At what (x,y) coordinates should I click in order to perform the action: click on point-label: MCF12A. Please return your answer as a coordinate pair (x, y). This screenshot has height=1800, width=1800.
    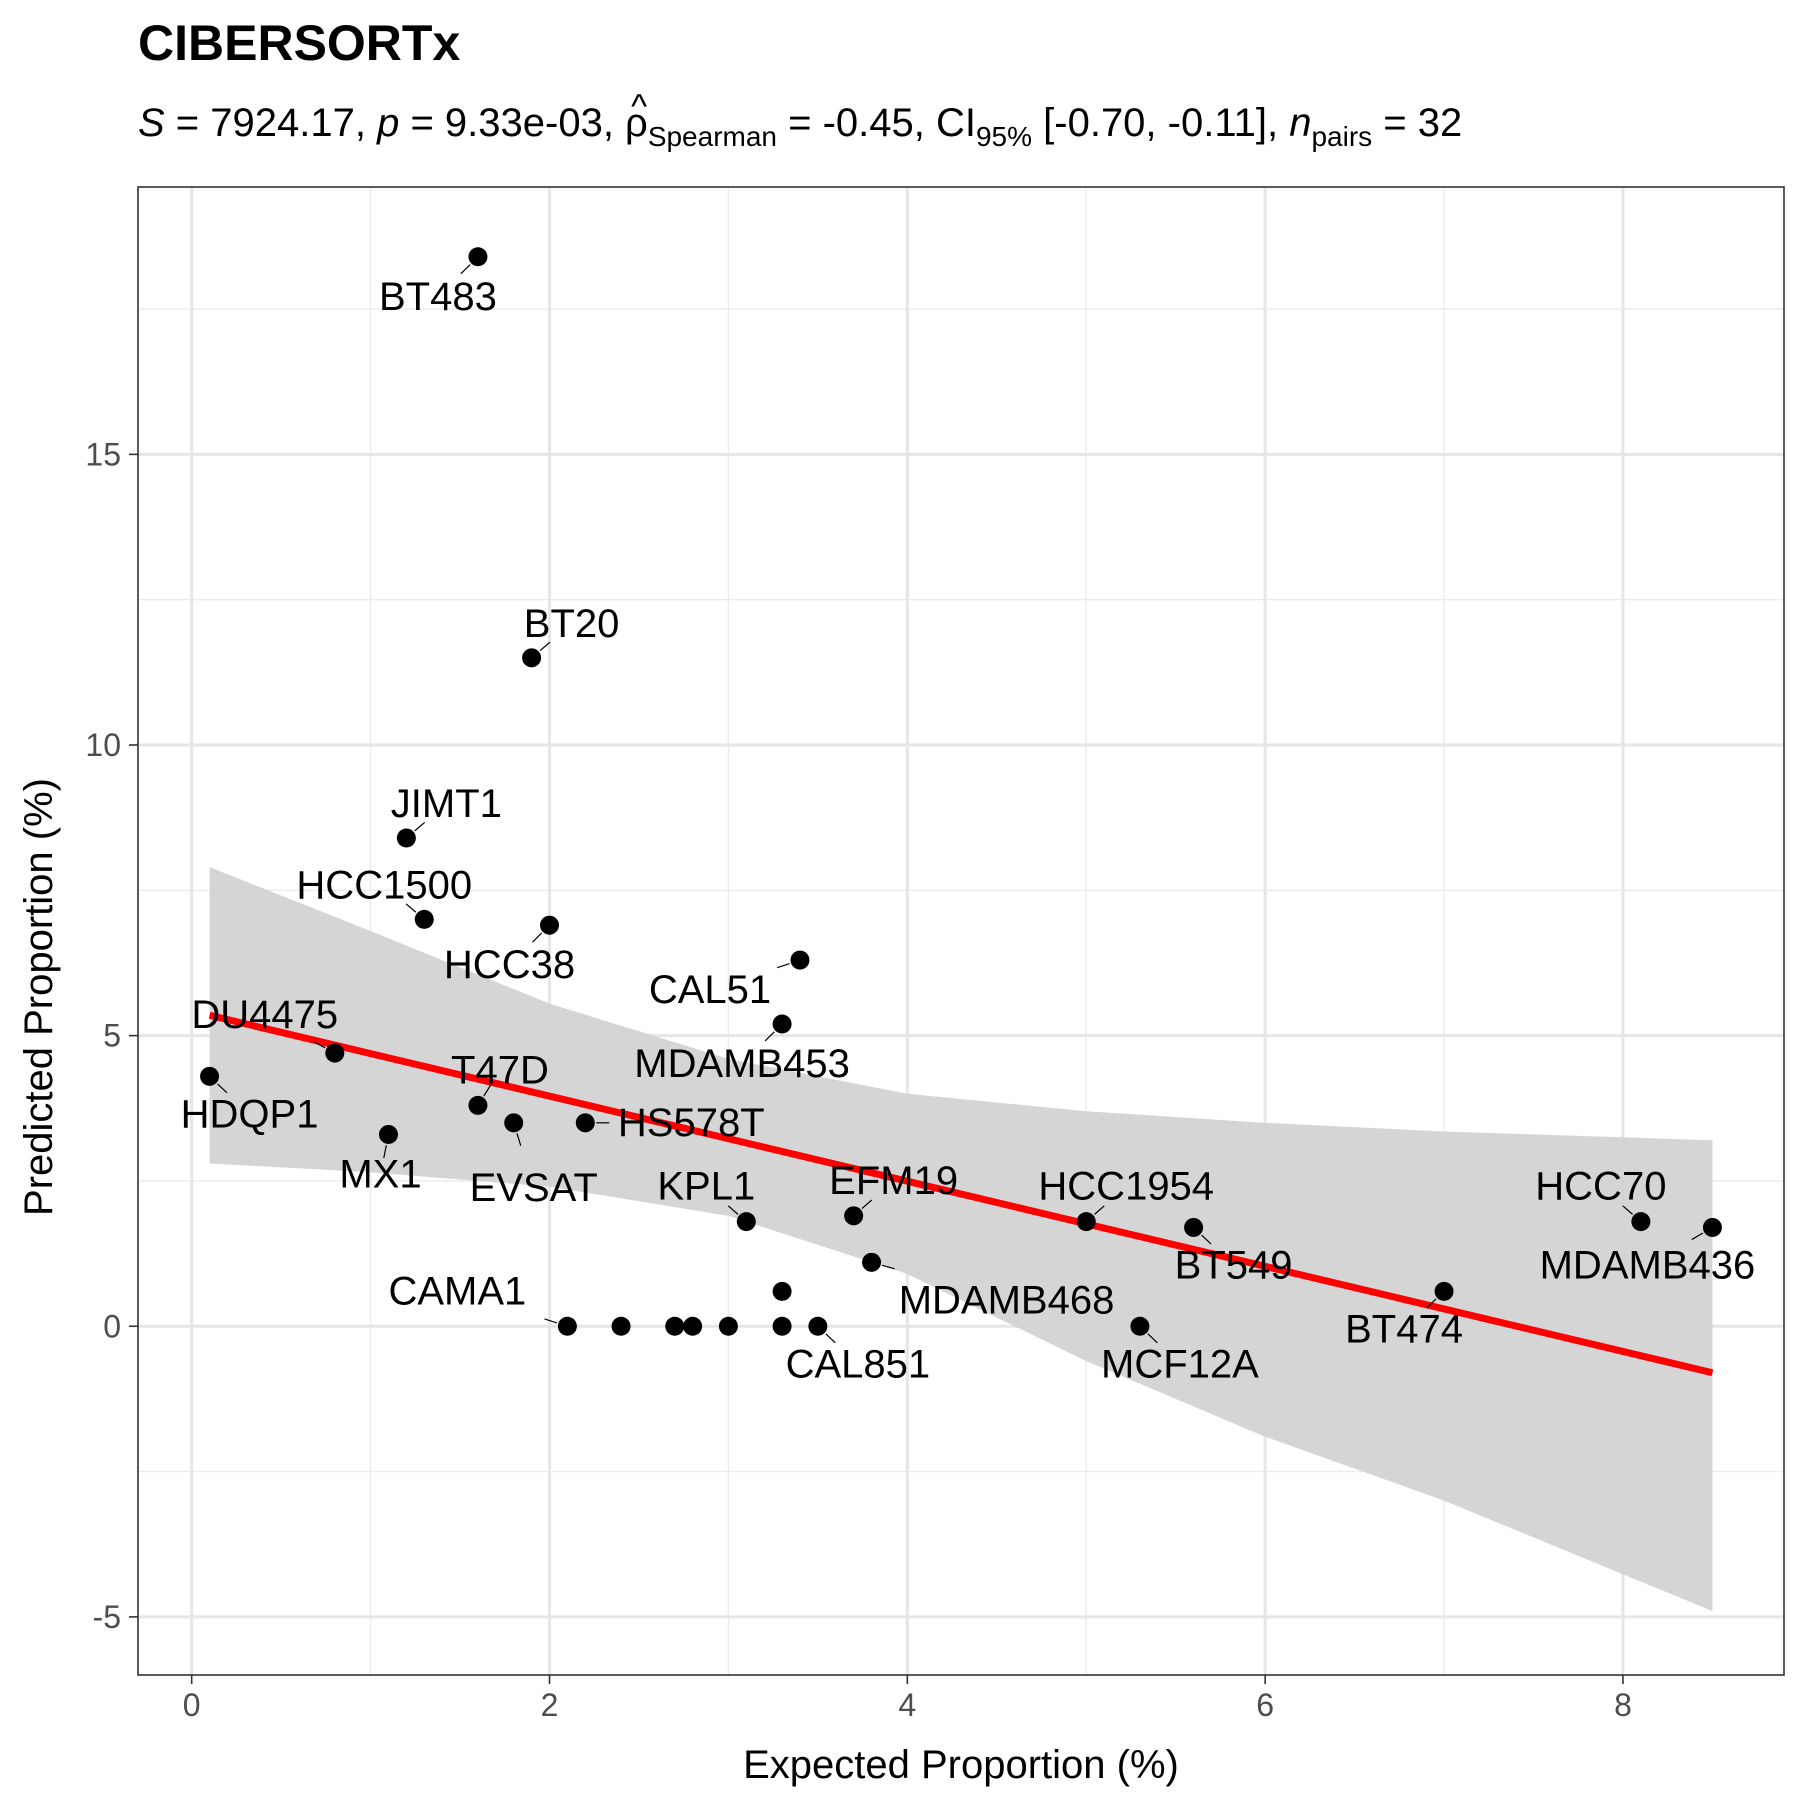
    Looking at the image, I should click on (1180, 1364).